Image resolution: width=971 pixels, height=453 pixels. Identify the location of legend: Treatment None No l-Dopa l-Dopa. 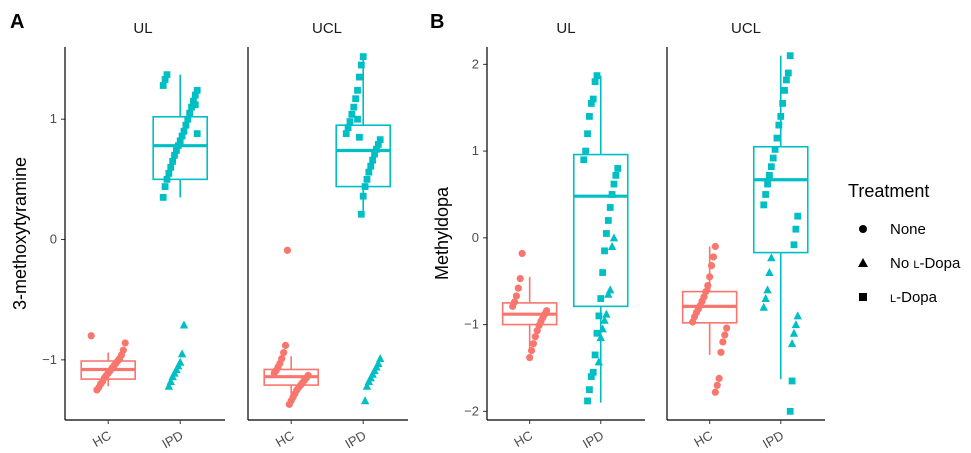
(904, 243).